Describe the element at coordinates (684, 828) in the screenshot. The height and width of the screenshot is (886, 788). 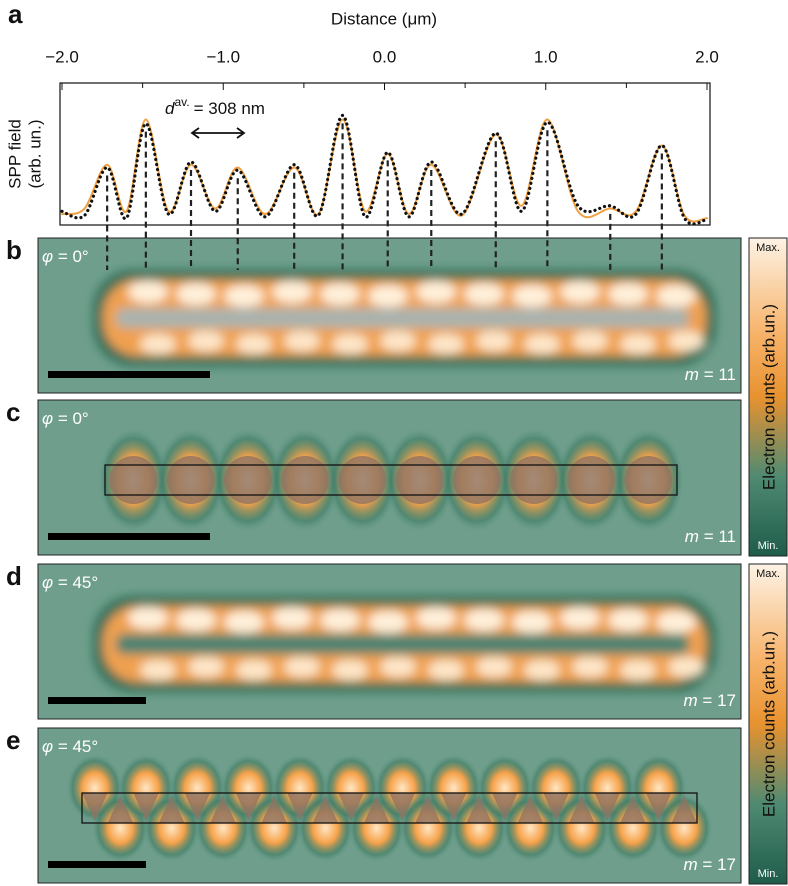
I see `lobe` at that location.